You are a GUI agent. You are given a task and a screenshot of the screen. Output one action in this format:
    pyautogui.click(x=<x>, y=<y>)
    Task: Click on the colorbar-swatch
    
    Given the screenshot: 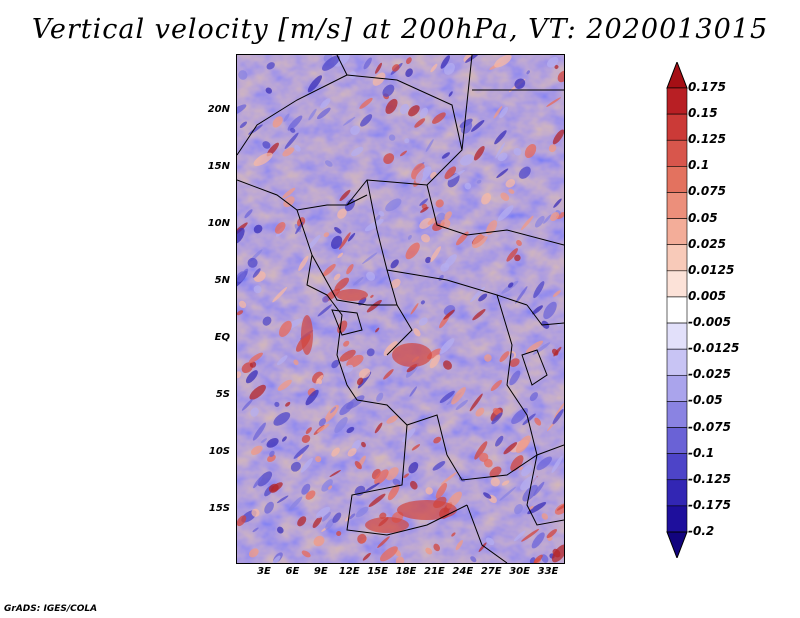 What is the action you would take?
    pyautogui.click(x=677, y=362)
    